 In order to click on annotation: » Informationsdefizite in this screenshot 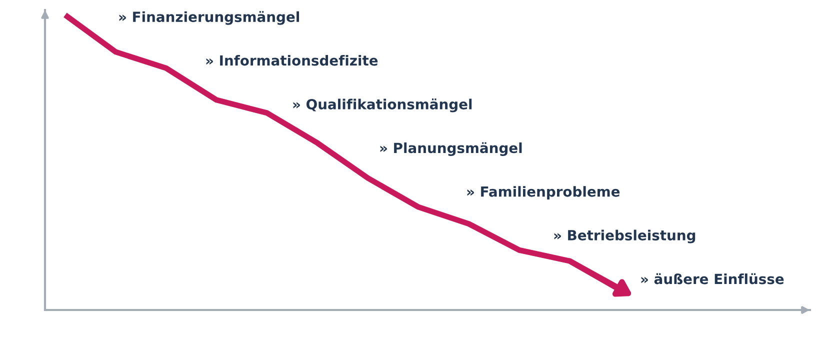, I will do `click(292, 60)`.